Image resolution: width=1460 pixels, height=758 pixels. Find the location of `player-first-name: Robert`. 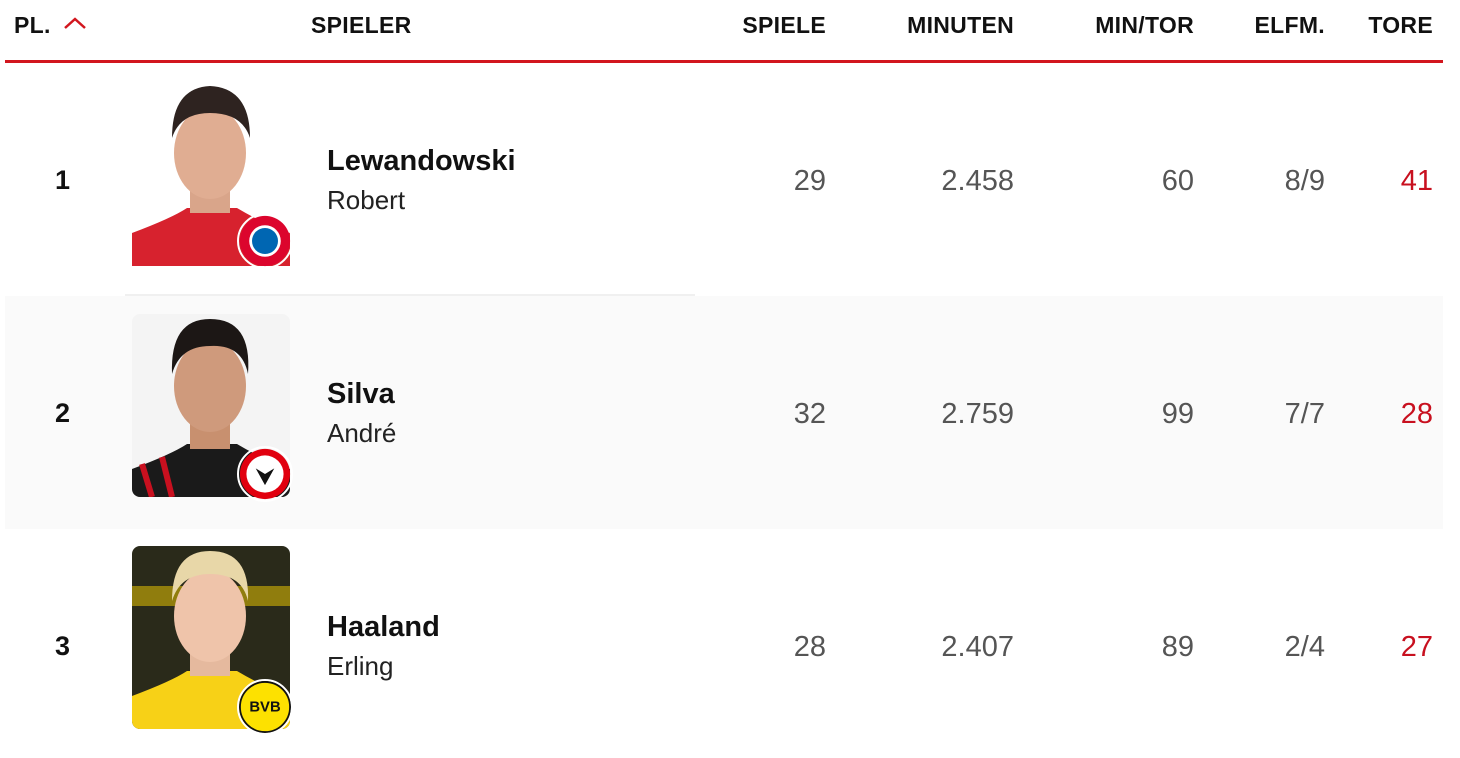

player-first-name: Robert is located at coordinates (366, 200).